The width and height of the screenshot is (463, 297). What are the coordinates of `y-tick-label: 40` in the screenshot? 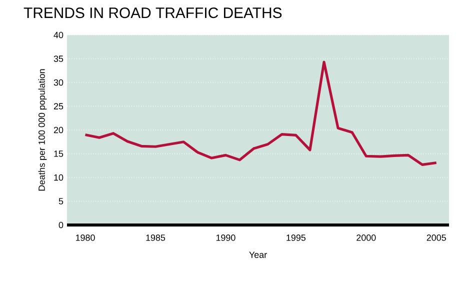 It's located at (59, 35).